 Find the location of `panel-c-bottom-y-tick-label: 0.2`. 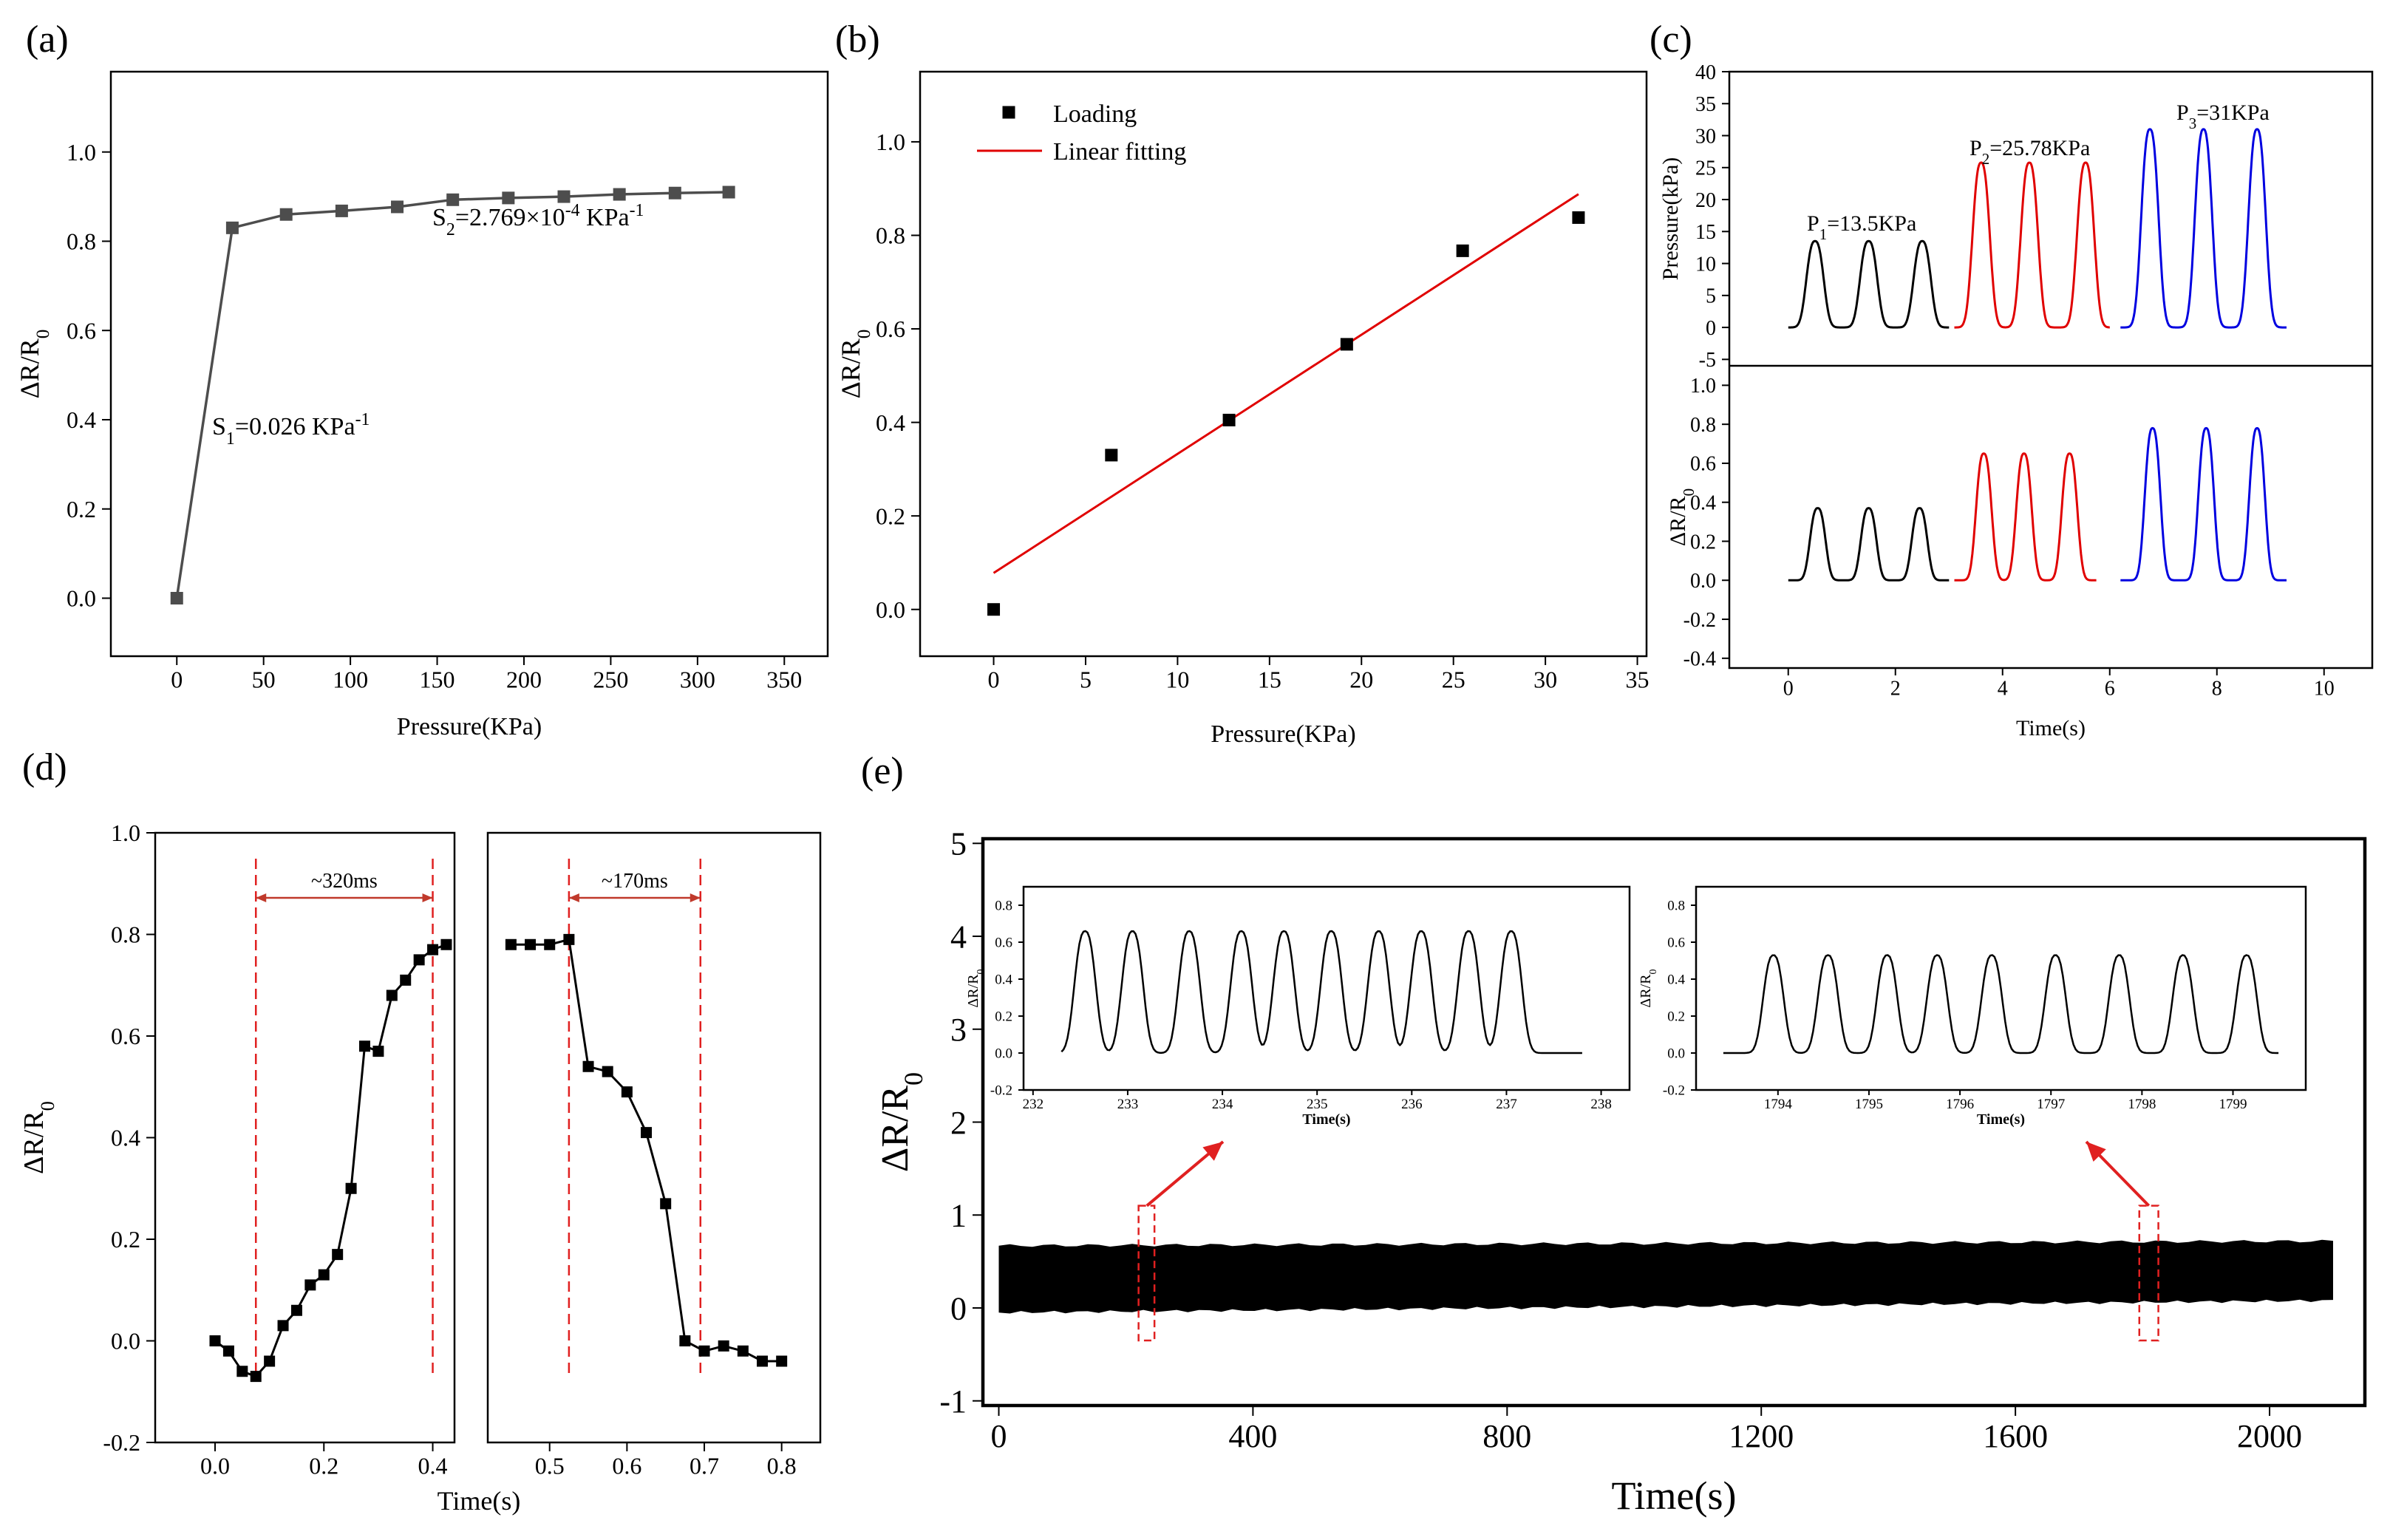

panel-c-bottom-y-tick-label: 0.2 is located at coordinates (1703, 542).